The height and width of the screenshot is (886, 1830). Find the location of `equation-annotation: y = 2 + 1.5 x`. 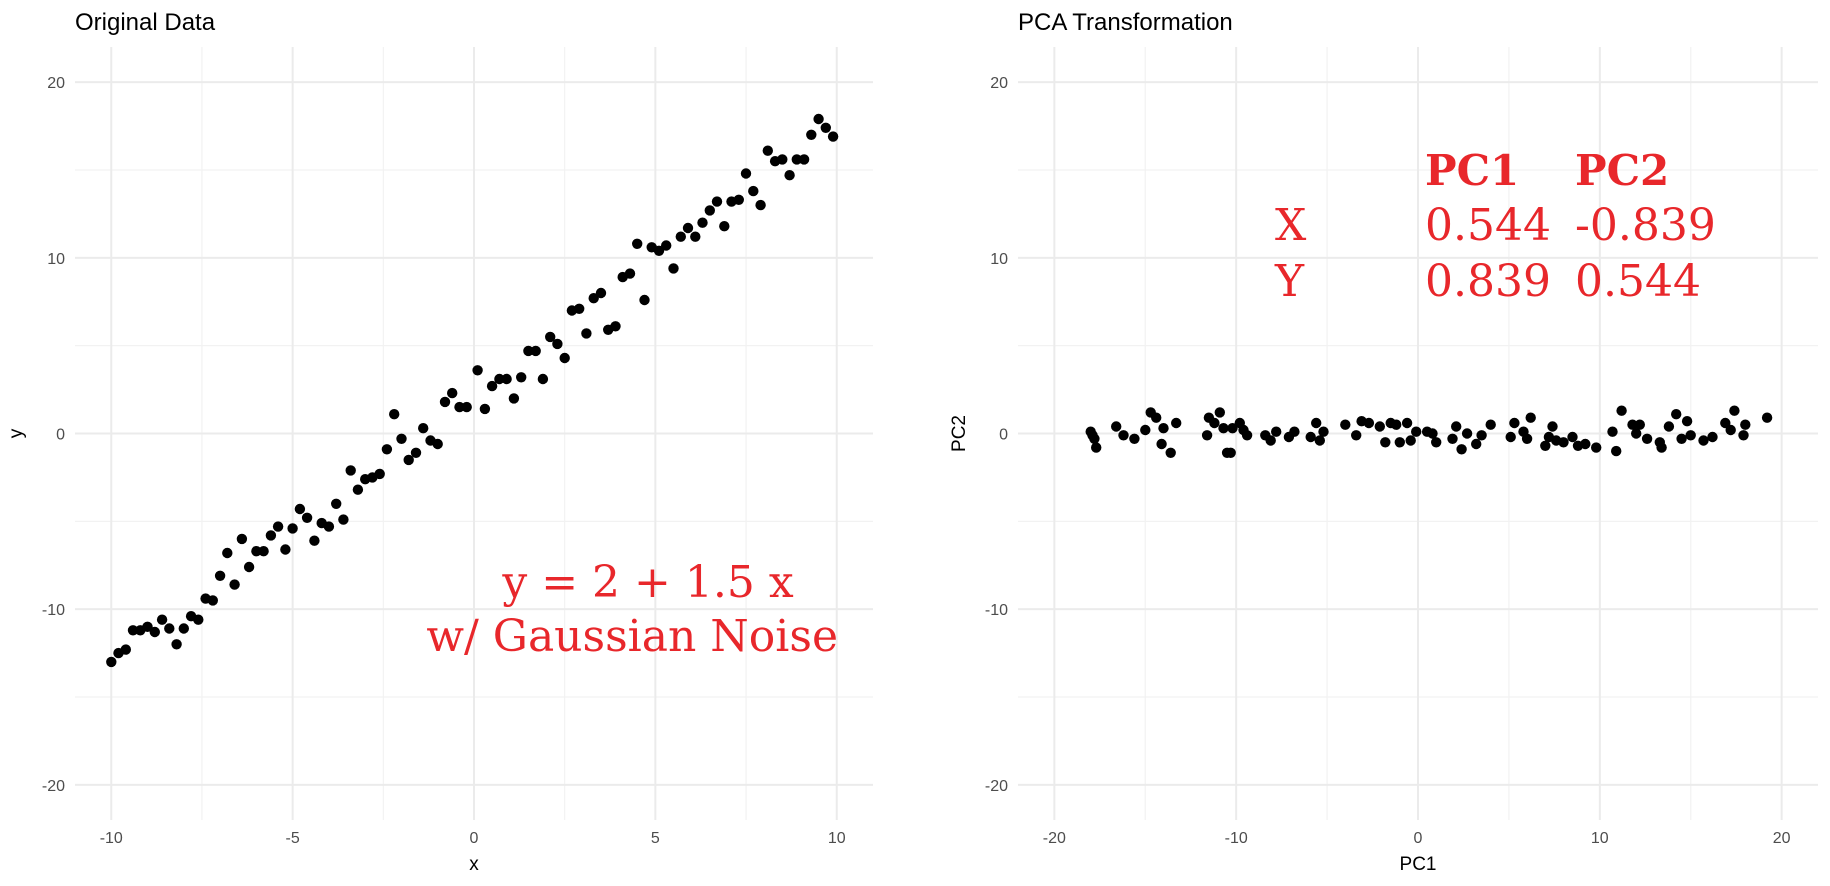

equation-annotation: y = 2 + 1.5 x is located at coordinates (647, 582).